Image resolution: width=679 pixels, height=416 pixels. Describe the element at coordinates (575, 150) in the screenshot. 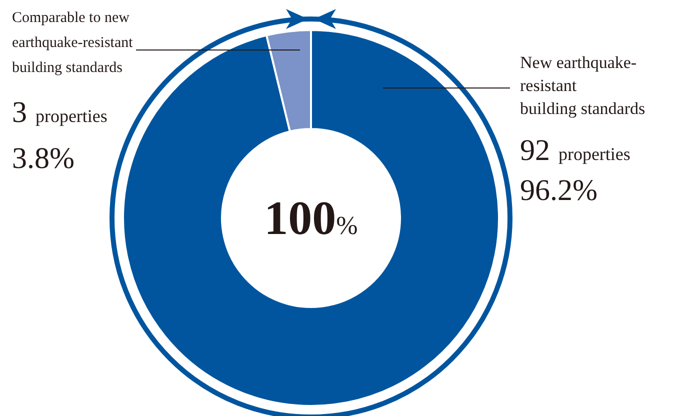

I see `text: 92 properties` at that location.